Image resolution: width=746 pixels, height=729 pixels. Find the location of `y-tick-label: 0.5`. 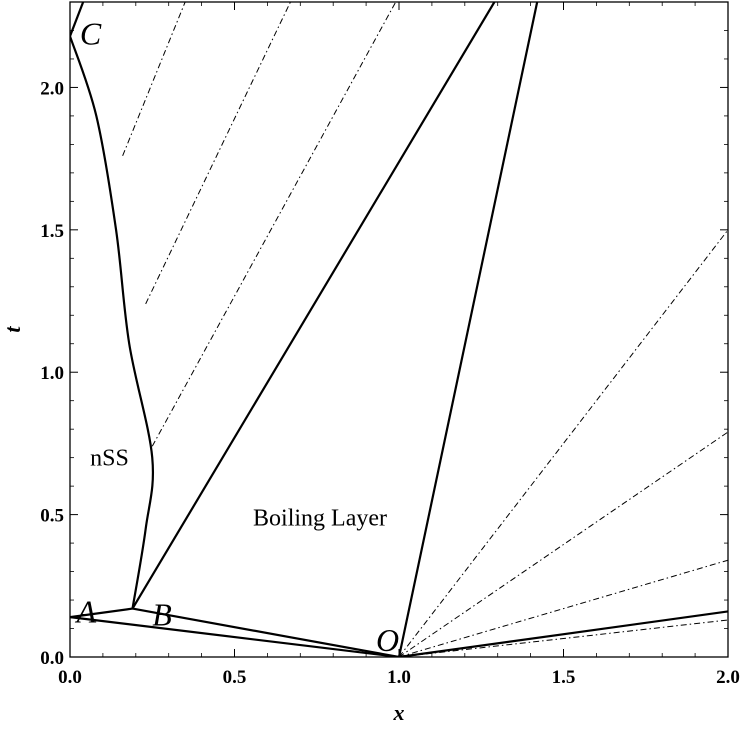

y-tick-label: 0.5 is located at coordinates (52, 516).